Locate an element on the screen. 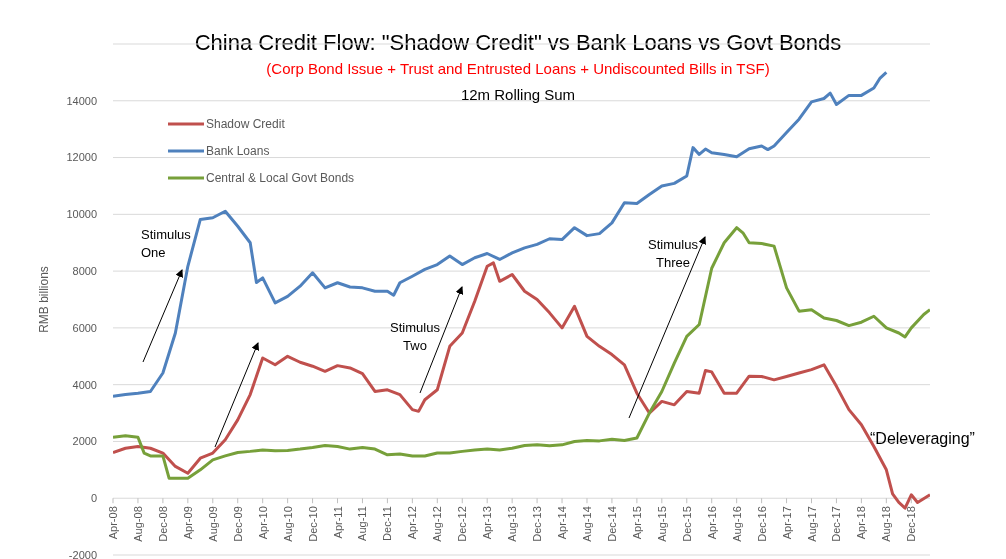 The height and width of the screenshot is (559, 1006). x-tick-label: Aug-15 is located at coordinates (661, 524).